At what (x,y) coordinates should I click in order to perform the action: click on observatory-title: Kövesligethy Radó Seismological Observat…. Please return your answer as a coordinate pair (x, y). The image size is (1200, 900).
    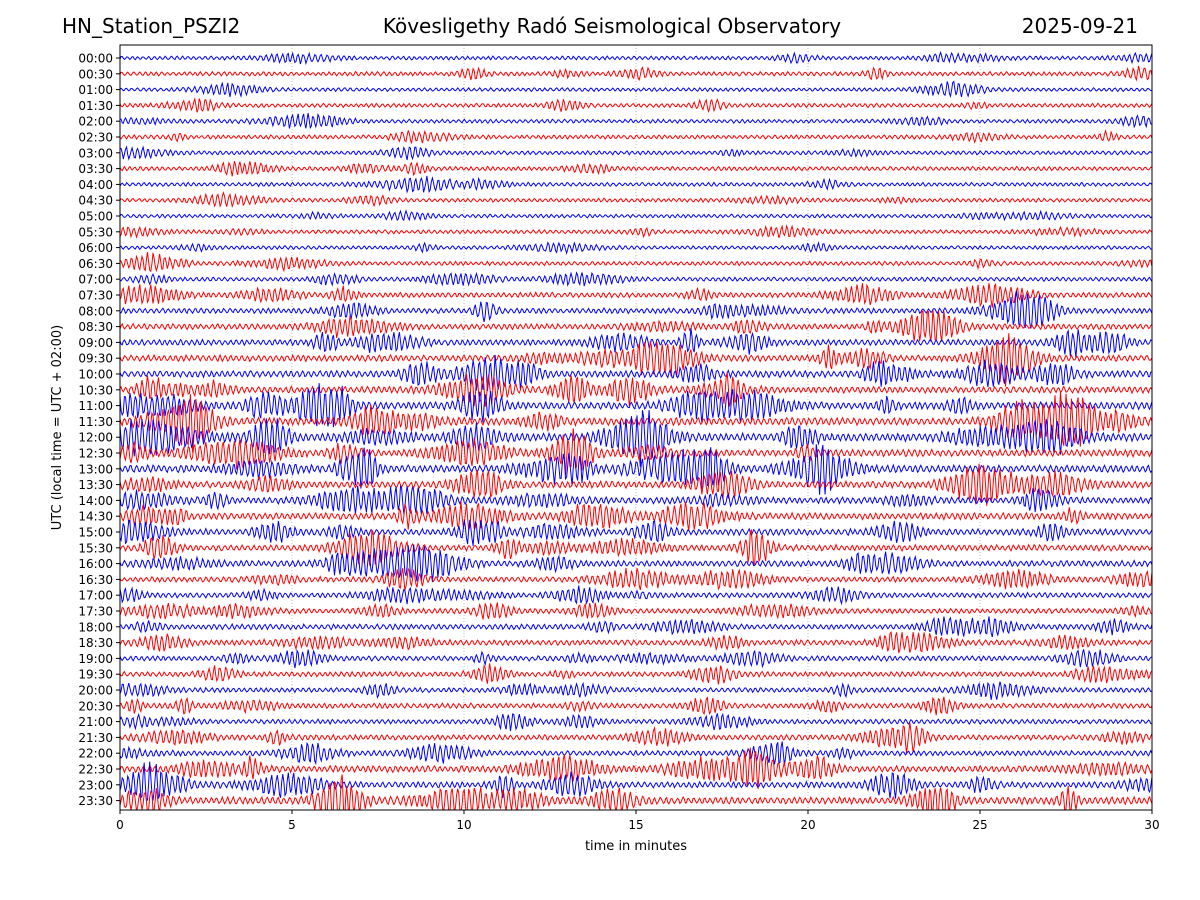
    Looking at the image, I should click on (612, 26).